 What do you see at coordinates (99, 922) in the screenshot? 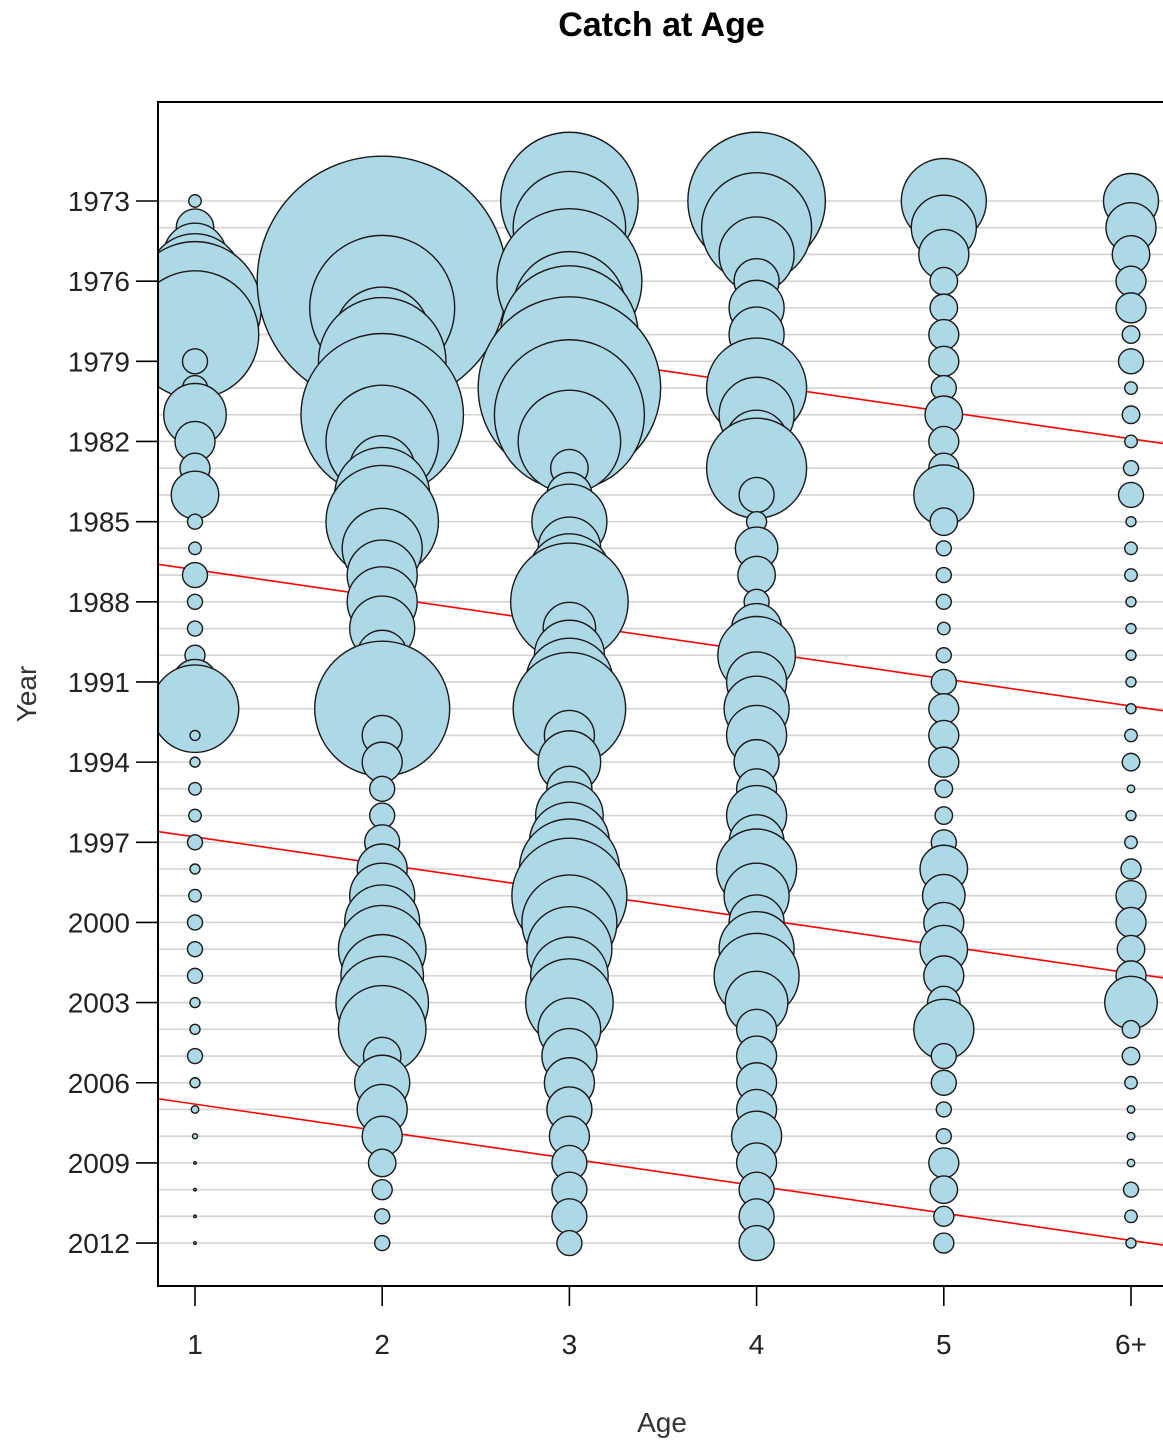
I see `y-tick-label: 2000` at bounding box center [99, 922].